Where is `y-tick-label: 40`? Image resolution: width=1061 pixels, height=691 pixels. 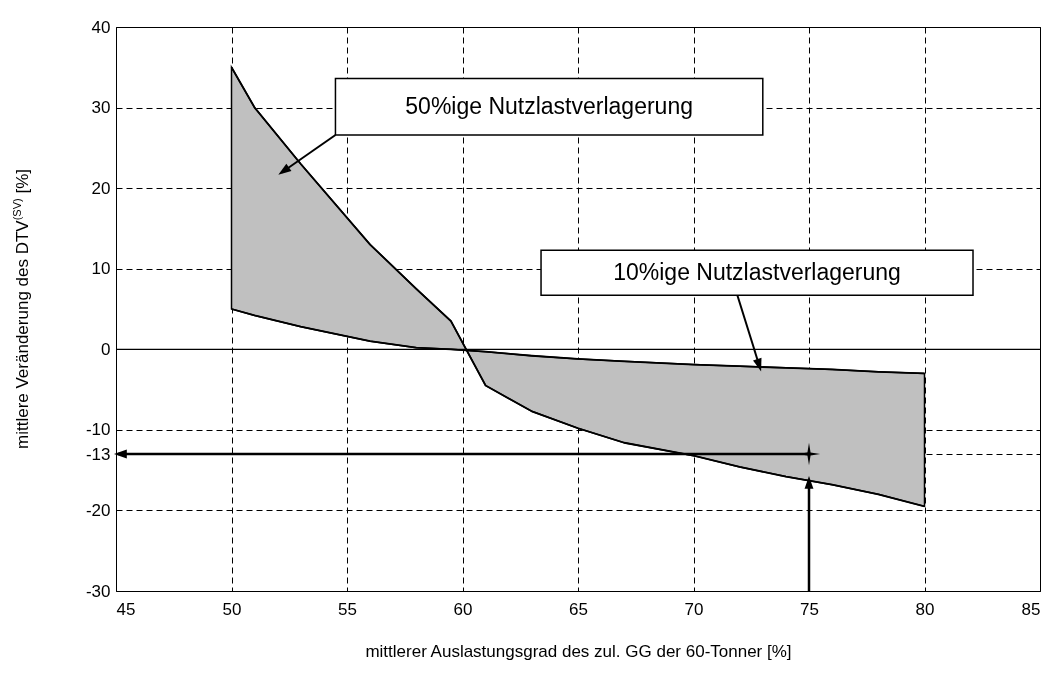 y-tick-label: 40 is located at coordinates (101, 27).